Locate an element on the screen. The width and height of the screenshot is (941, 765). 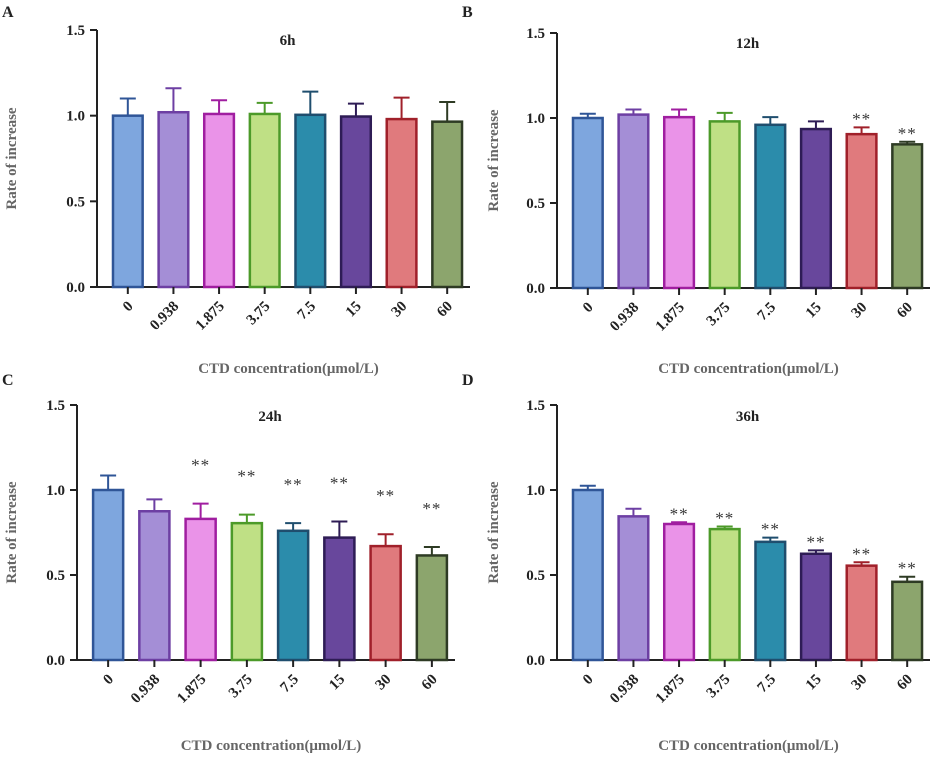
panel-title: 6h is located at coordinates (288, 41).